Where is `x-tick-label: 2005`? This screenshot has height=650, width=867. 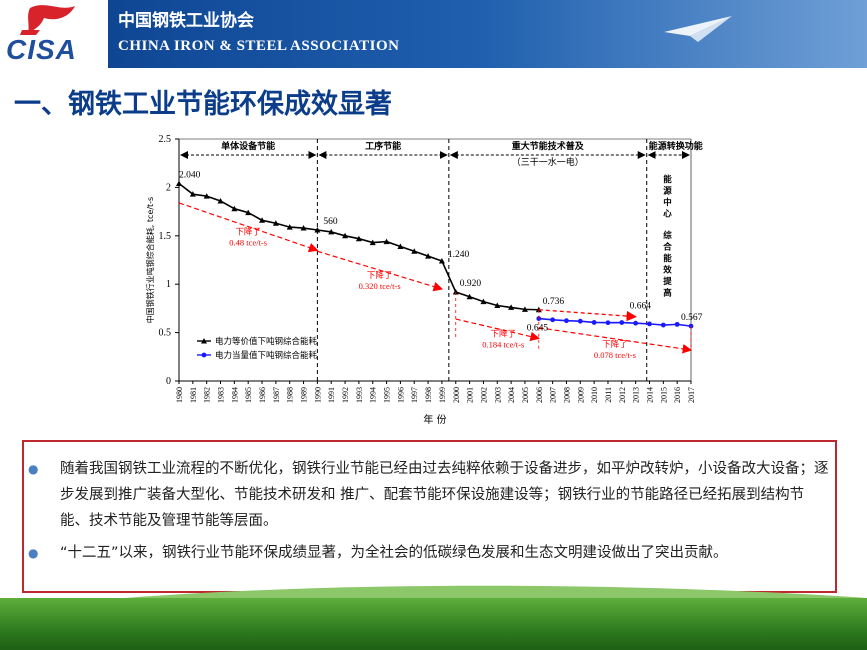 x-tick-label: 2005 is located at coordinates (525, 395).